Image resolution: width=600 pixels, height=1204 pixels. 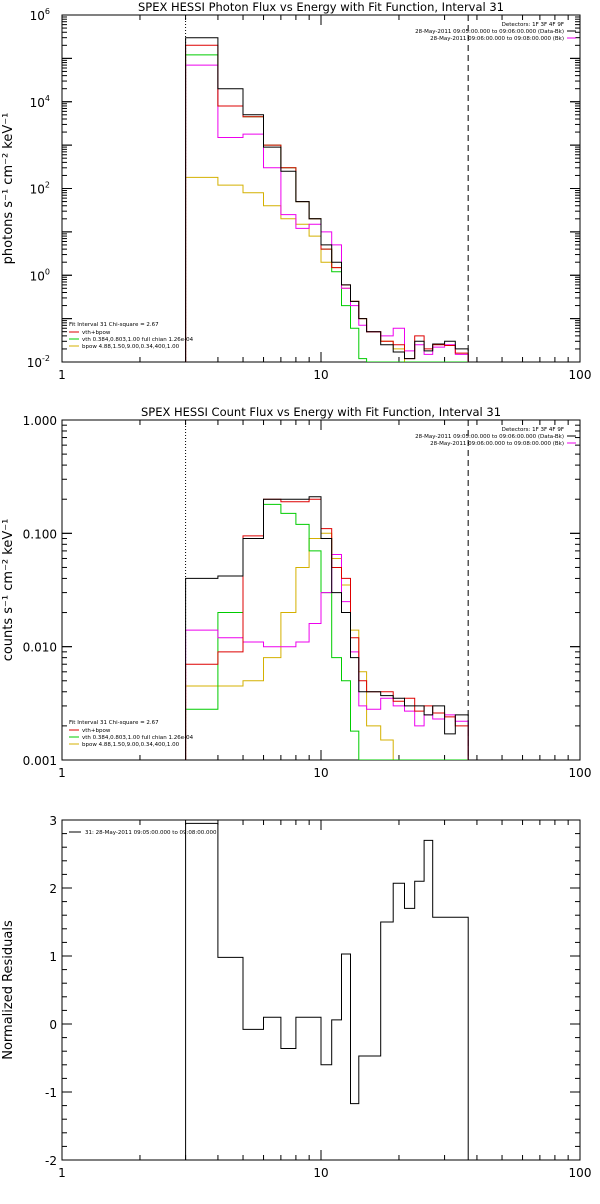 I want to click on y-tick-label: 1.000, so click(x=40, y=421).